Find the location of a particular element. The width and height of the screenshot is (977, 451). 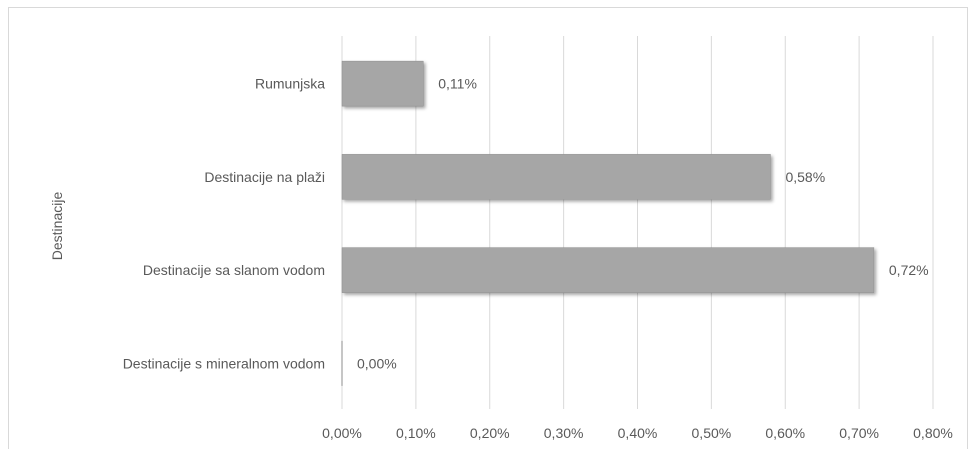

category-label: Destinacije s mineralnom vodom is located at coordinates (224, 363).